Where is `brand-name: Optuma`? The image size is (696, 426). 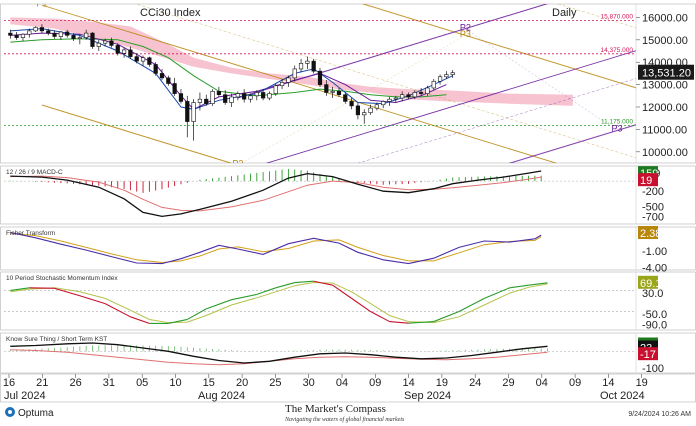 brand-name: Optuma is located at coordinates (36, 413).